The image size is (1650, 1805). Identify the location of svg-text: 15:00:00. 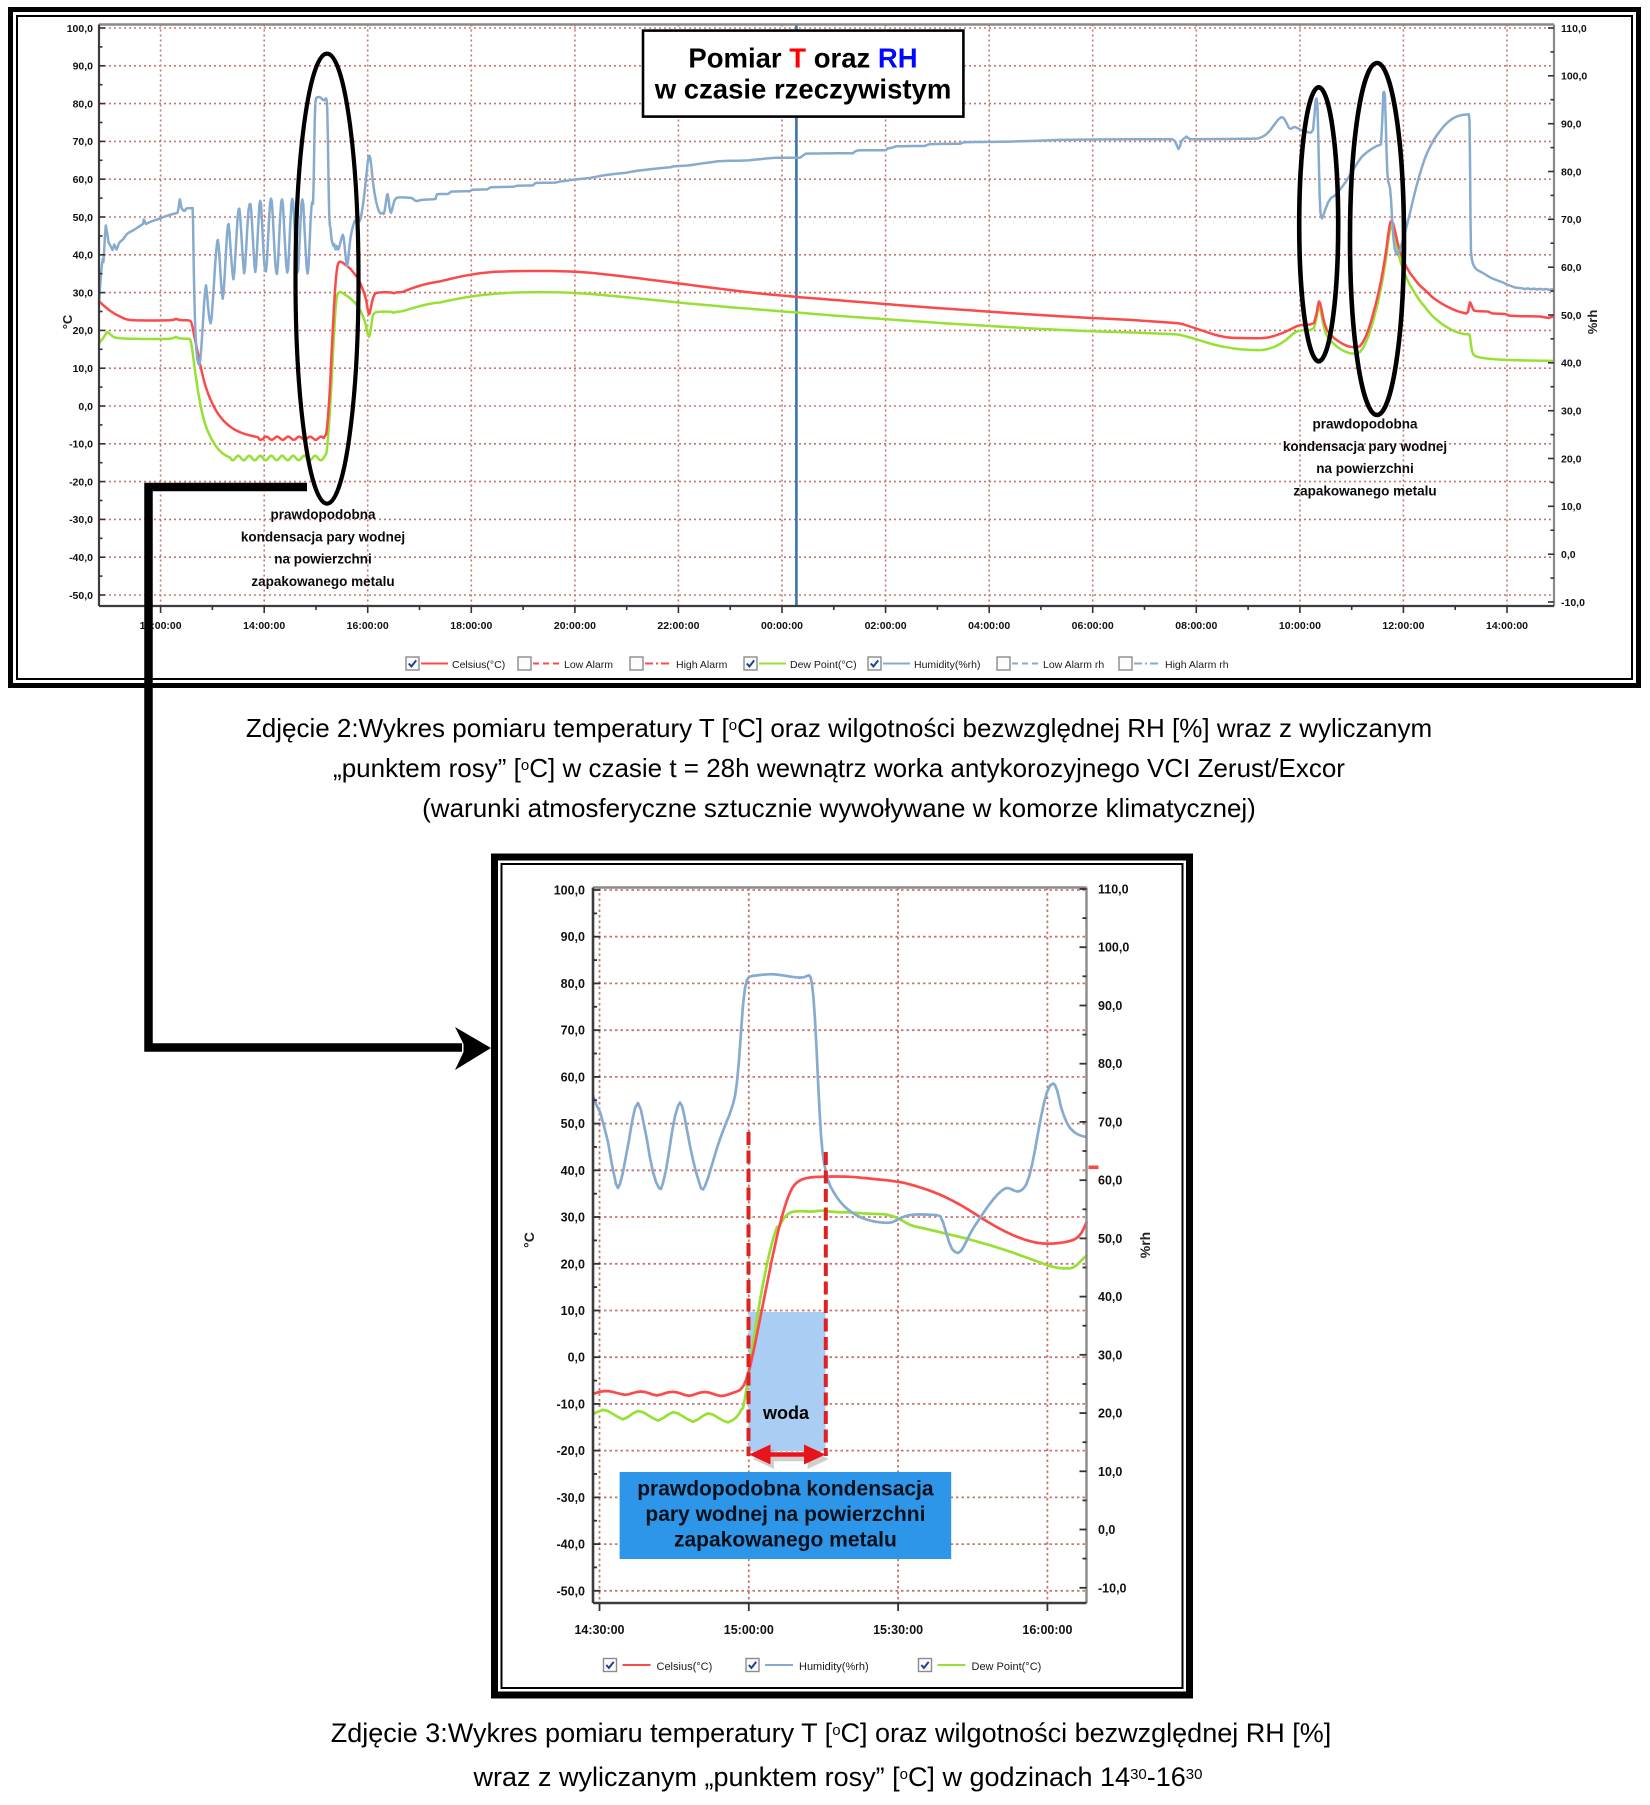
(749, 1630).